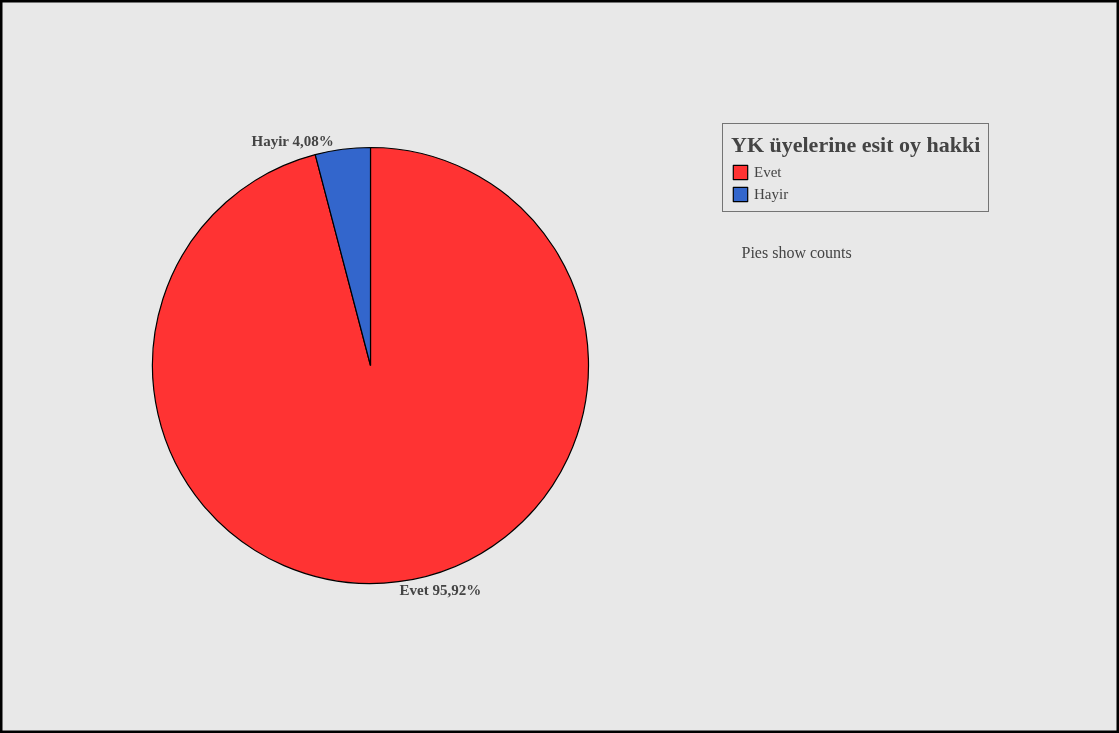 This screenshot has height=733, width=1119. Describe the element at coordinates (771, 194) in the screenshot. I see `legend-label: Hayir` at that location.